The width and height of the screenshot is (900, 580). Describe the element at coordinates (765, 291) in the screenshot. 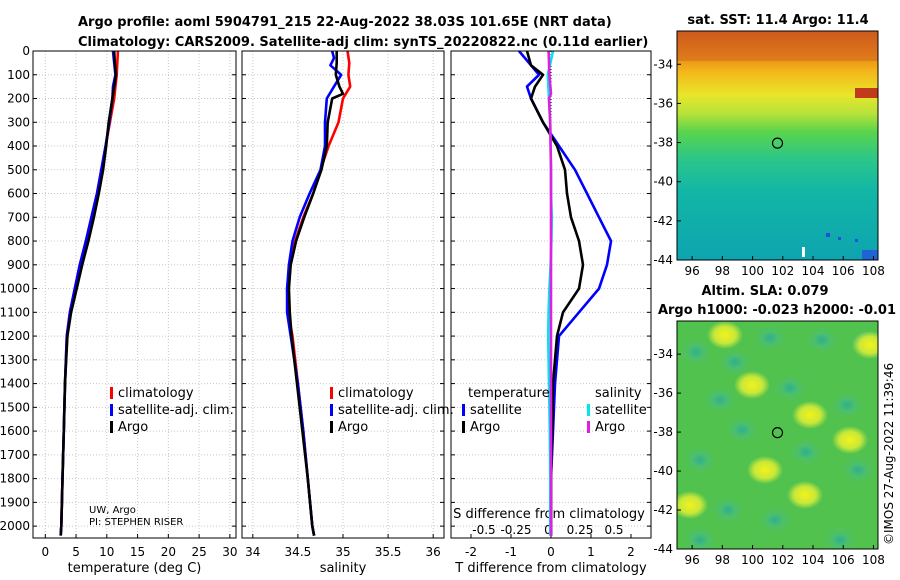

I see `sla-map-title-line1: Altim. SLA: 0.079` at that location.